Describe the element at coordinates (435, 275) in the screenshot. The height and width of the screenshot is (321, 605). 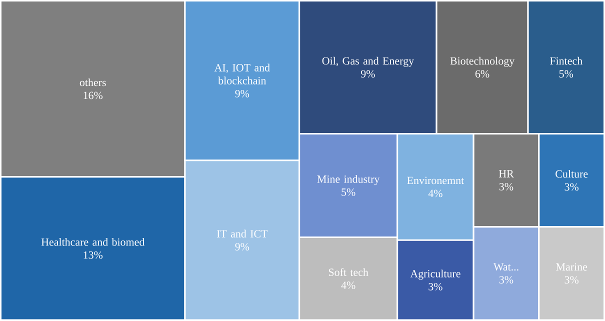
I see `category-label: Agriculture` at that location.